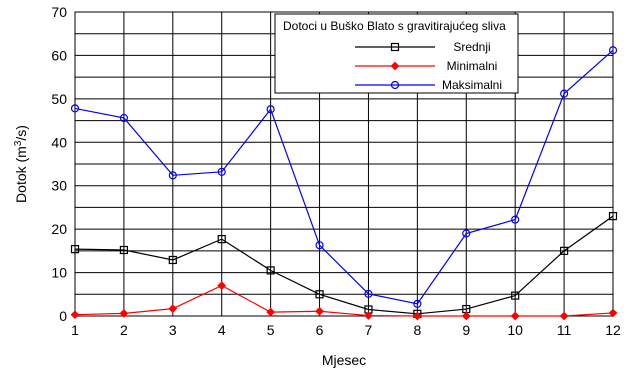 This screenshot has width=629, height=371. What do you see at coordinates (346, 330) in the screenshot?
I see `x-axis-ticks: 1 2 3 4 5 6 7 8 9 10 11 12` at bounding box center [346, 330].